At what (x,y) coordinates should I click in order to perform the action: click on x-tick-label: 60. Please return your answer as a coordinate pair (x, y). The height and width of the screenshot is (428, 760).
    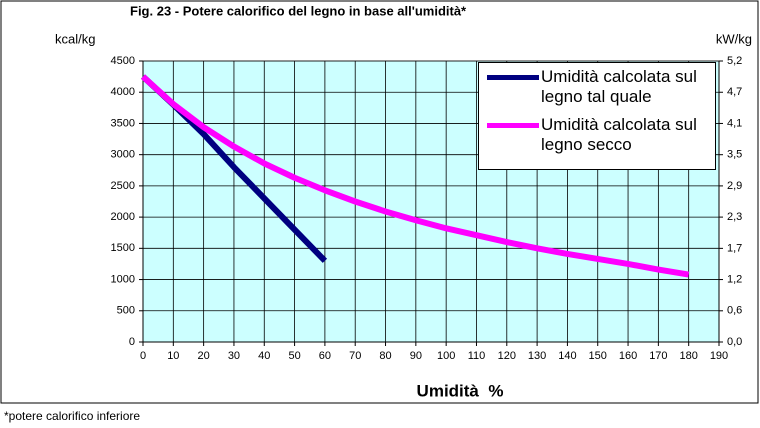
    Looking at the image, I should click on (325, 356).